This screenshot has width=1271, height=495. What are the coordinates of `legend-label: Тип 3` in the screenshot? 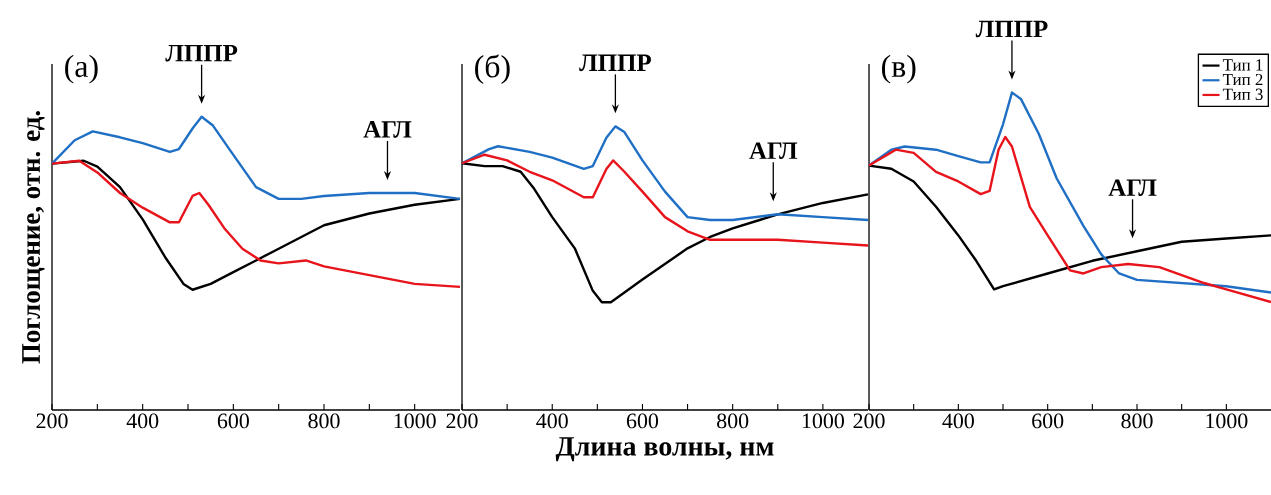 It's located at (1242, 94).